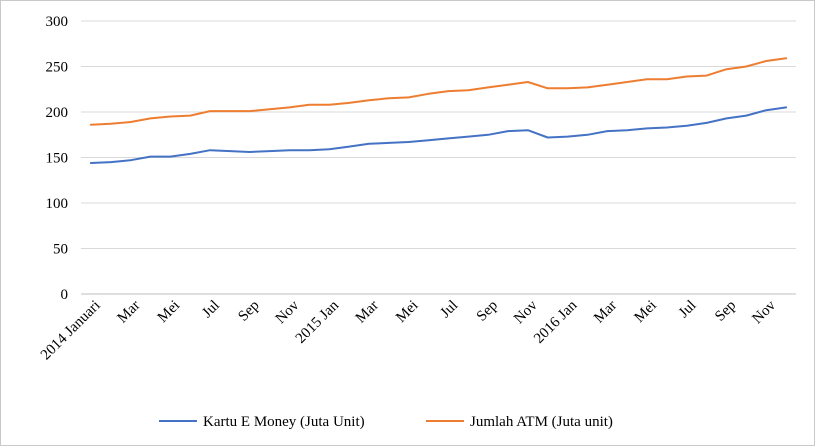 The width and height of the screenshot is (815, 447). I want to click on y-tick-label: 150, so click(57, 159).